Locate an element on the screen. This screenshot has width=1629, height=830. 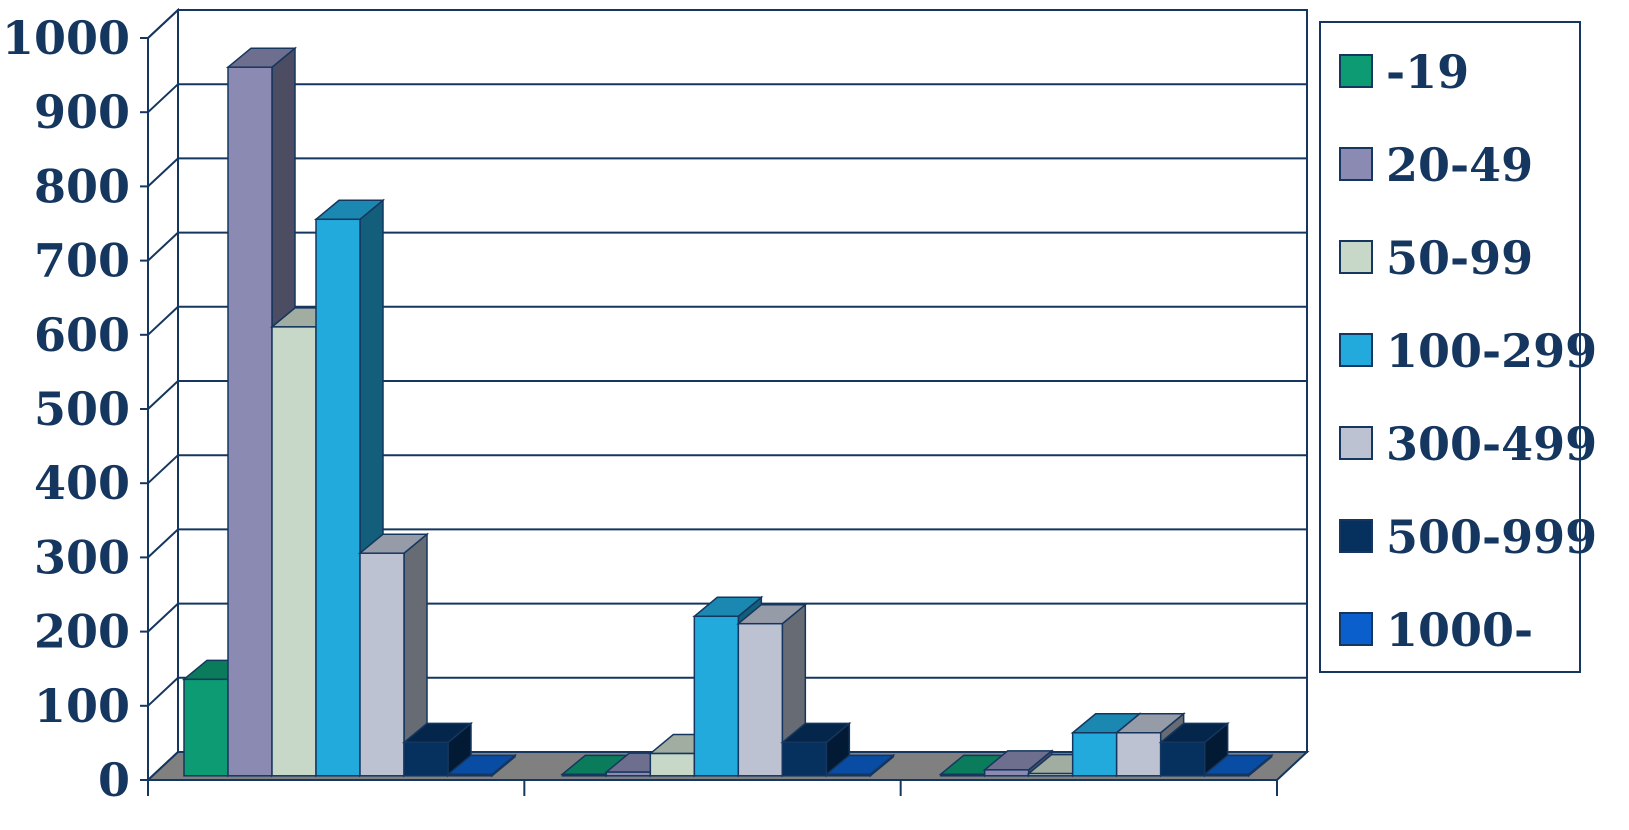
legend-label: 500-999 is located at coordinates (1491, 537).